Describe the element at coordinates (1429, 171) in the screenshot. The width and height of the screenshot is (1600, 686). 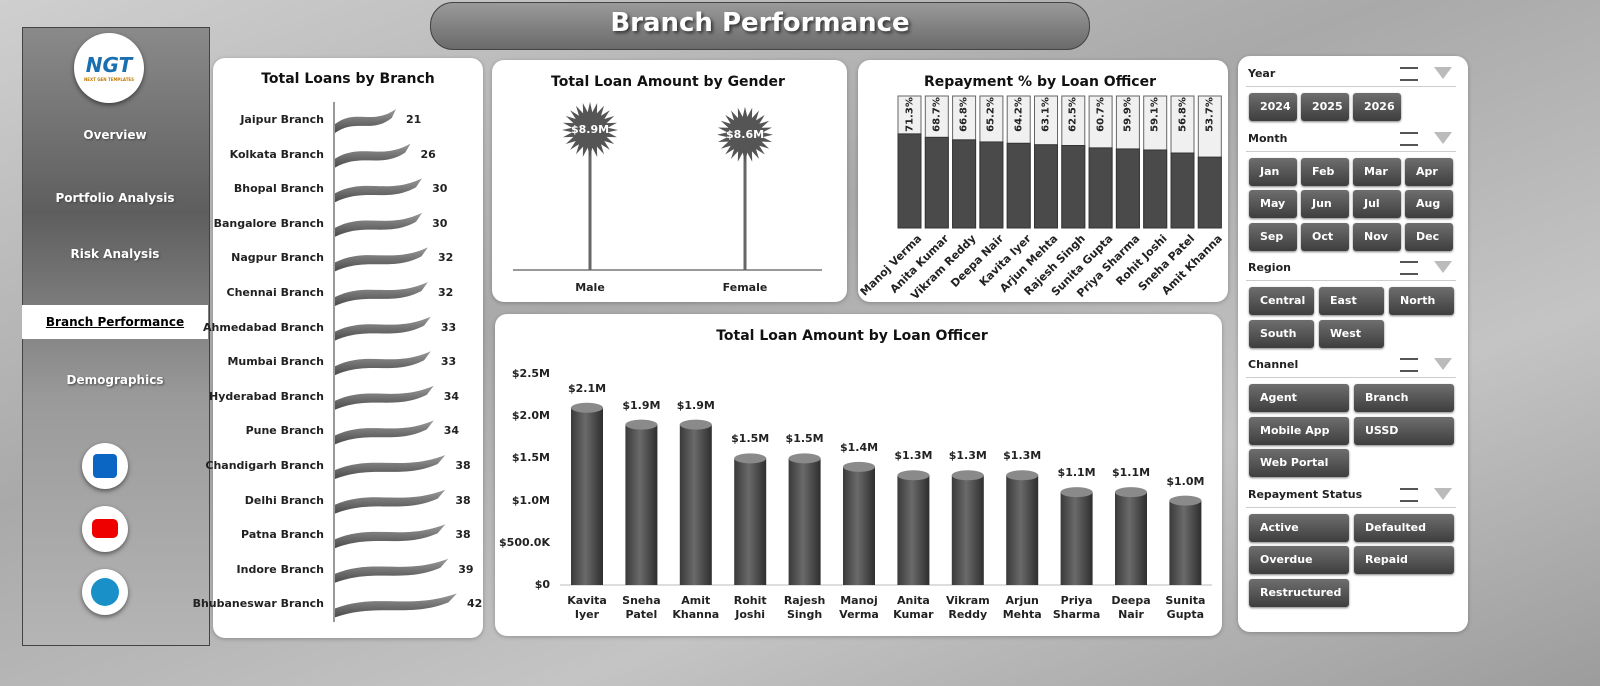
I see `slicer-button: Apr` at that location.